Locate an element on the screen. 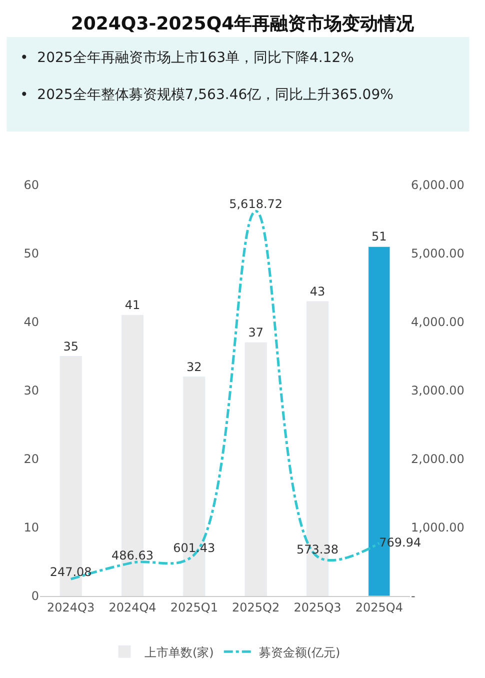  y-tick-label: 40 is located at coordinates (31, 322).